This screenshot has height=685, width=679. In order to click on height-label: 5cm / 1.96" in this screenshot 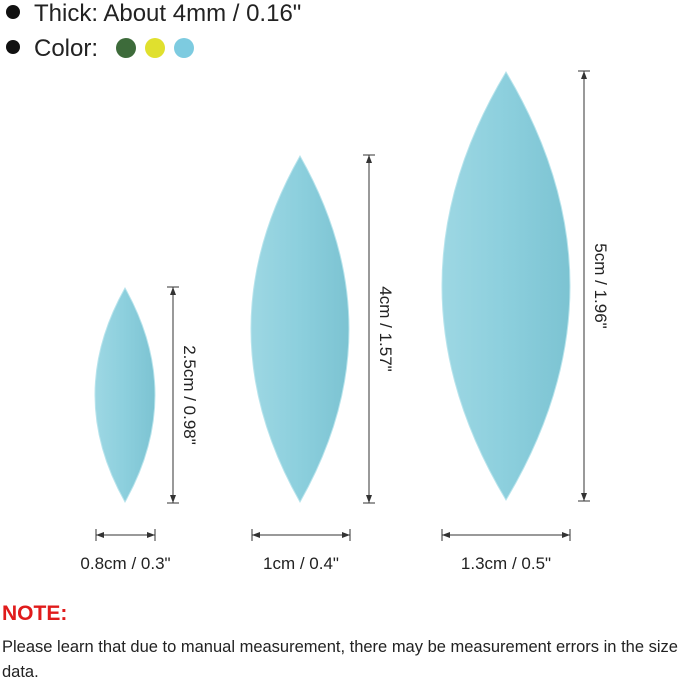, I will do `click(600, 285)`.